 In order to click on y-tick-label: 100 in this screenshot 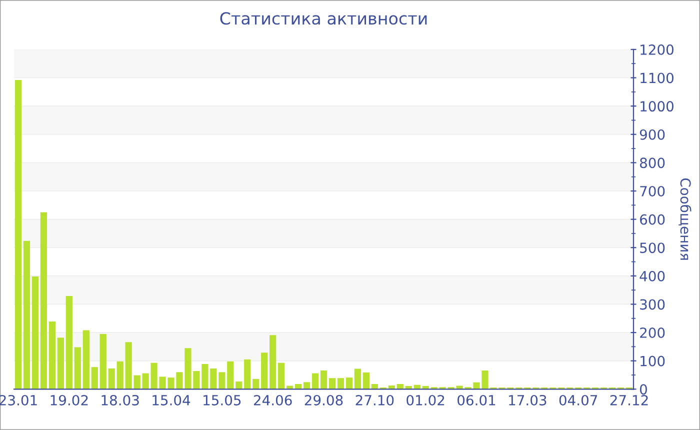, I will do `click(652, 361)`.